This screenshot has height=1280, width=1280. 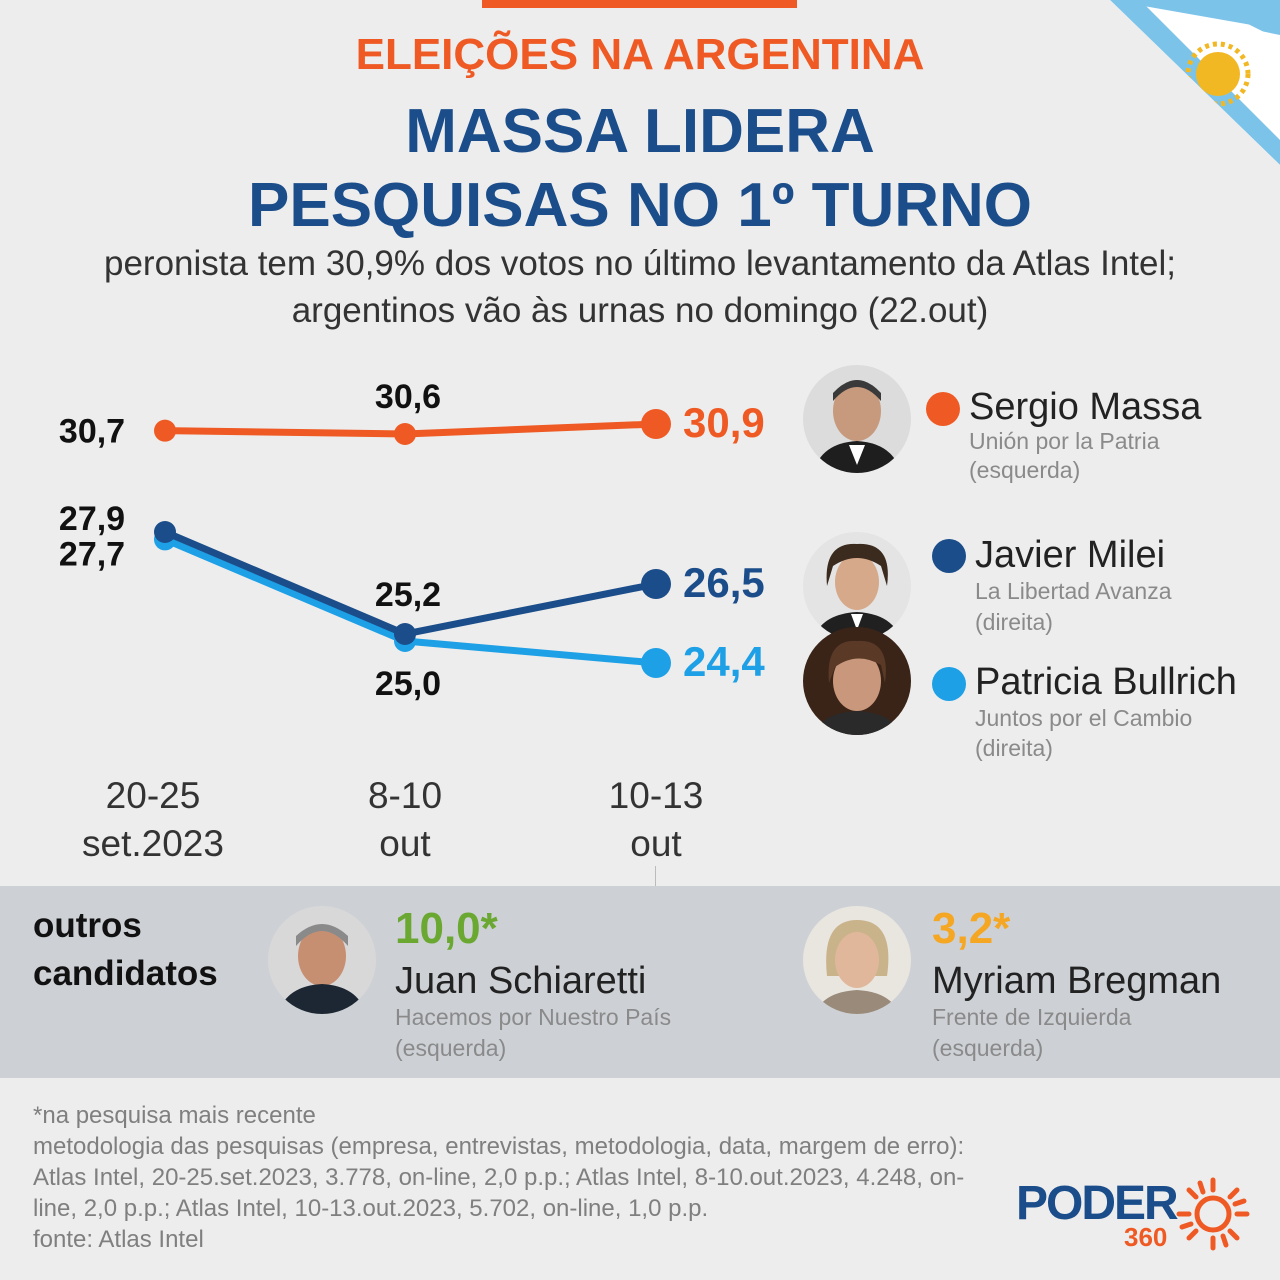 I want to click on page-title-line1: MASSA LIDERA, so click(x=640, y=131).